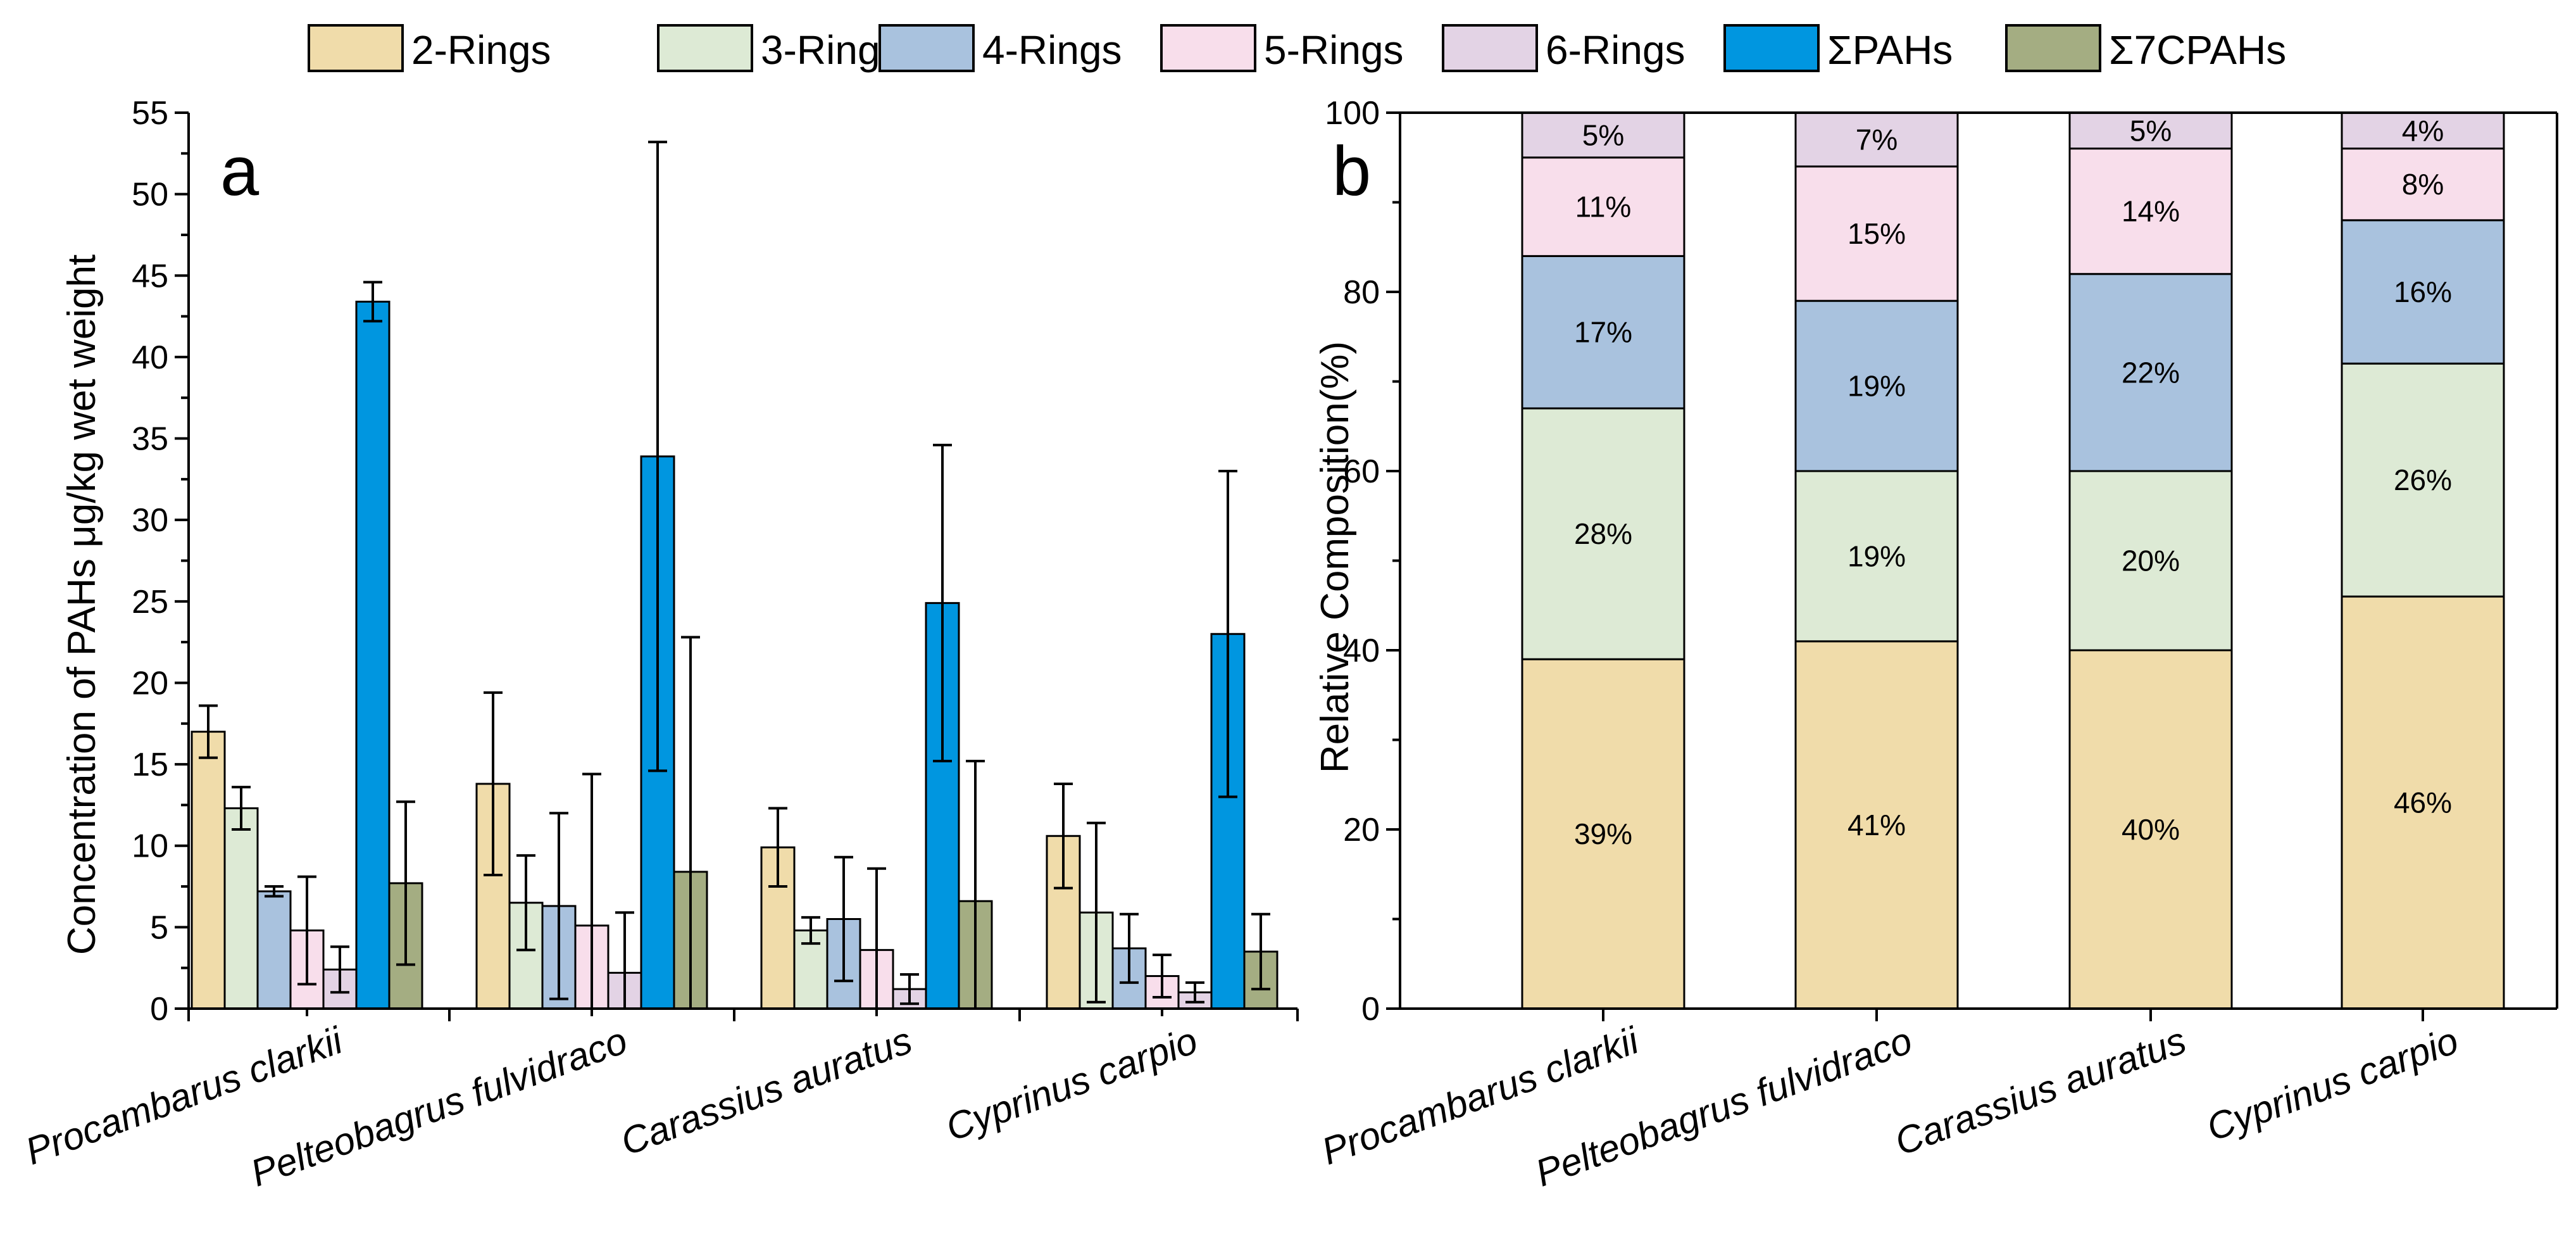 Image resolution: width=2576 pixels, height=1260 pixels. What do you see at coordinates (1334, 50) in the screenshot?
I see `legend-label-3: 5-Rings` at bounding box center [1334, 50].